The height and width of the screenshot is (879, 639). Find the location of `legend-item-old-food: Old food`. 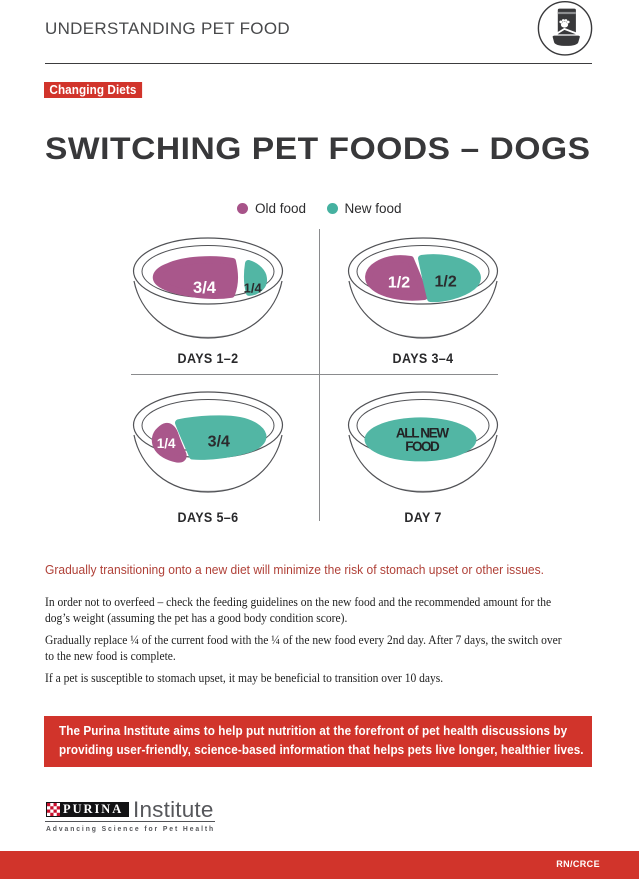

legend-item-old-food: Old food is located at coordinates (272, 208).